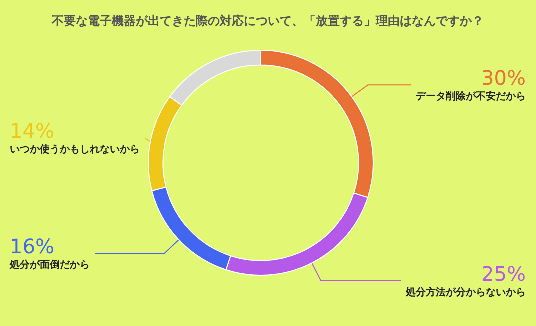 This screenshot has height=326, width=536. What do you see at coordinates (49, 265) in the screenshot?
I see `slice-label: 処分が面倒だから` at bounding box center [49, 265].